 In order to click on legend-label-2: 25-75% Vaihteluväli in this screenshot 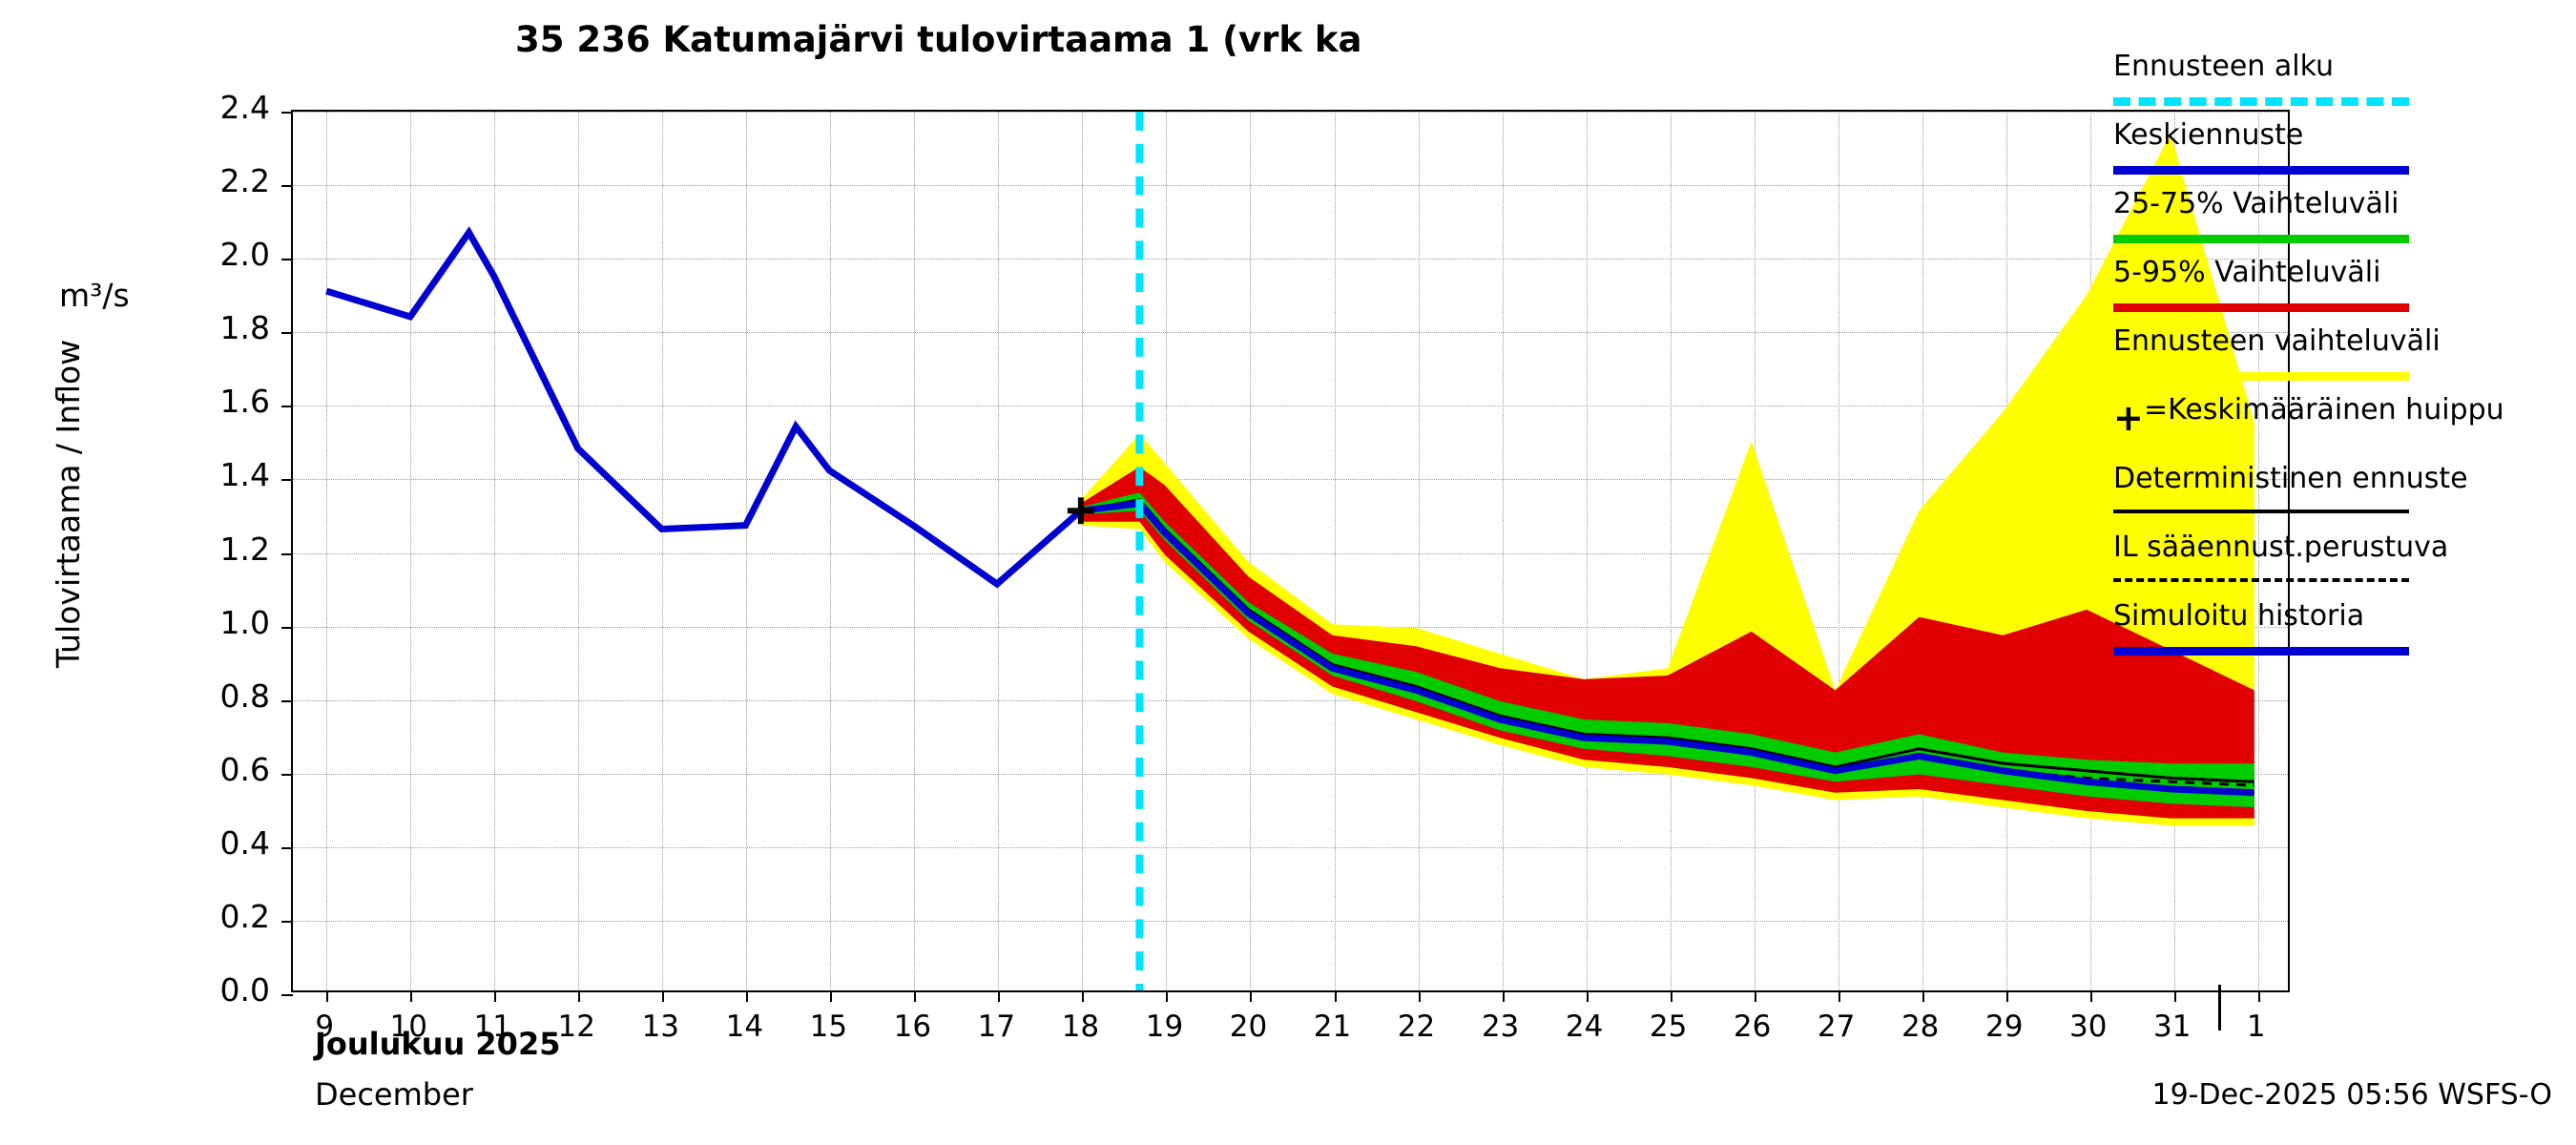, I will do `click(2256, 204)`.